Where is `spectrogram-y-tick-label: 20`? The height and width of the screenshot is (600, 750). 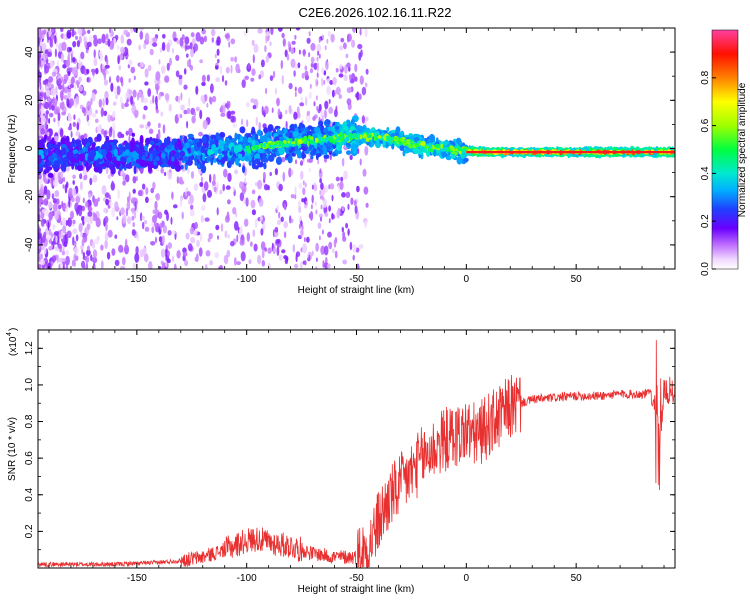 spectrogram-y-tick-label: 20 is located at coordinates (29, 100).